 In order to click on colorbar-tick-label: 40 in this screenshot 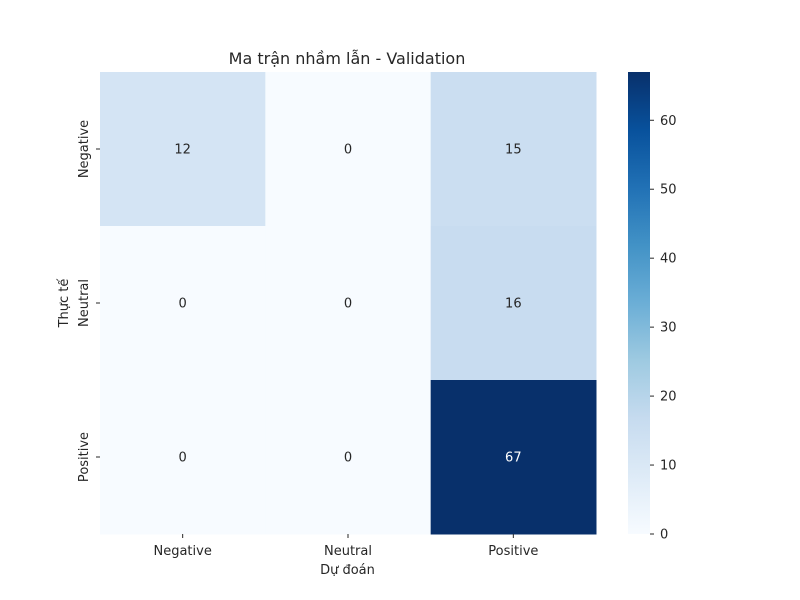, I will do `click(668, 259)`.